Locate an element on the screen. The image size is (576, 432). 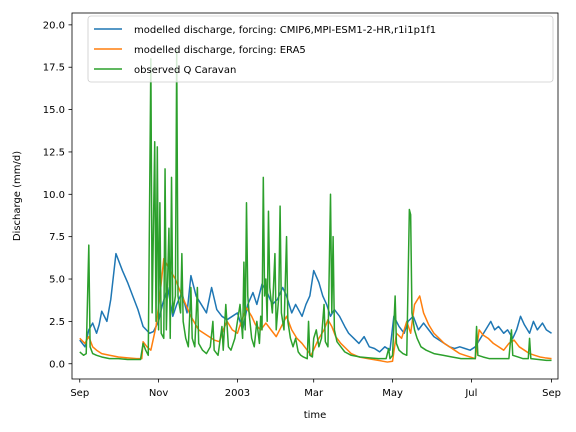
x-axis: Sep Nov 2003 Mar May Jul Sep is located at coordinates (315, 389).